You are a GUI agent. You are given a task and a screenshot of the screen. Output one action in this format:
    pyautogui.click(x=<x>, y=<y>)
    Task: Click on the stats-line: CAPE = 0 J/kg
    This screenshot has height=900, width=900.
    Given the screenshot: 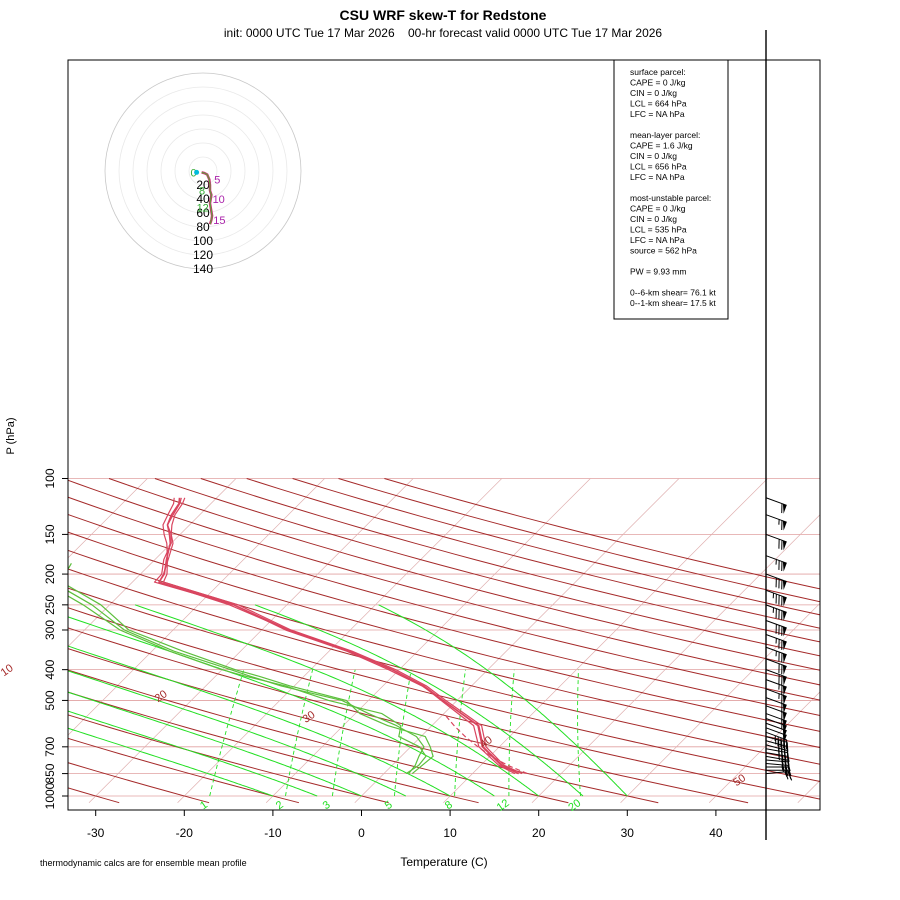 What is the action you would take?
    pyautogui.click(x=658, y=83)
    